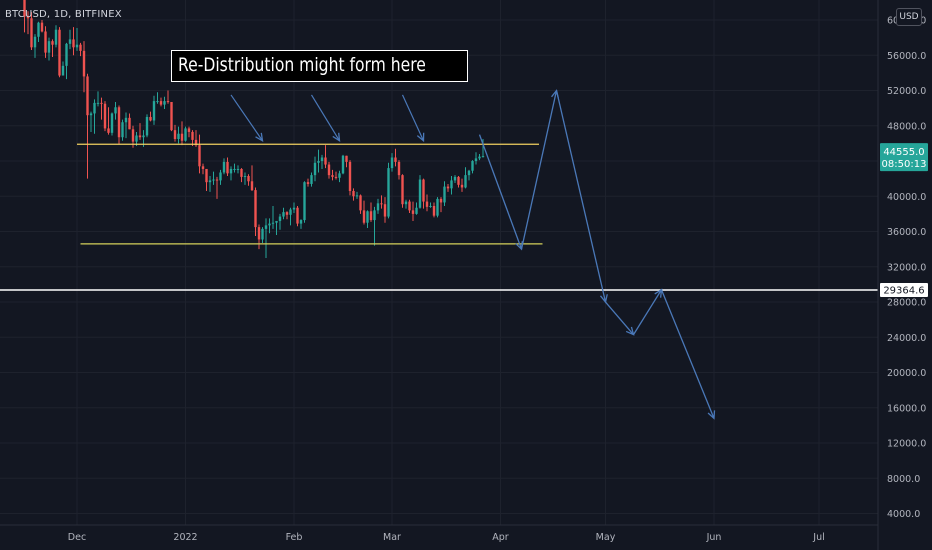  I want to click on countdown-label: 08:50:13, so click(904, 164).